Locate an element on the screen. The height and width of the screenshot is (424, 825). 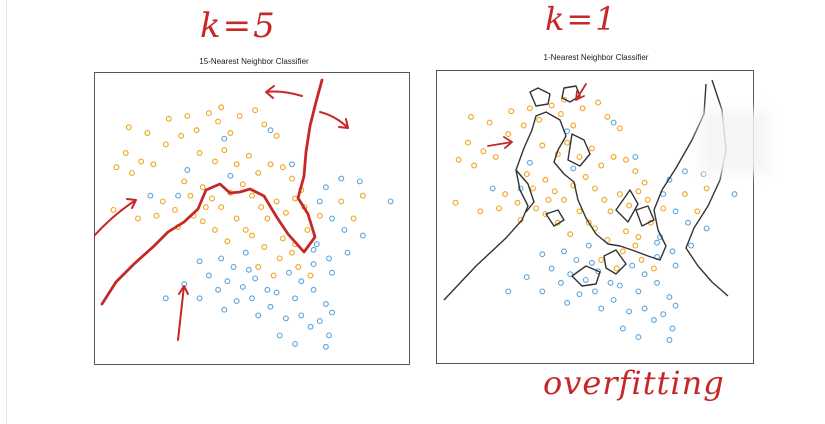
arrow-bottom-ink is located at coordinates (183, 313).